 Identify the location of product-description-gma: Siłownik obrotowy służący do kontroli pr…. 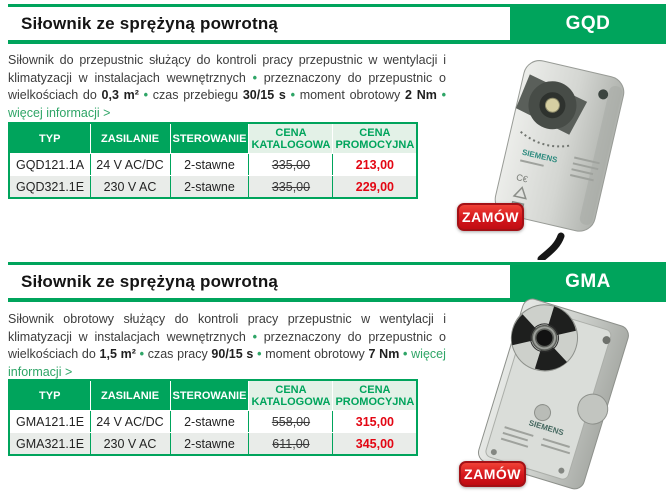
(227, 346).